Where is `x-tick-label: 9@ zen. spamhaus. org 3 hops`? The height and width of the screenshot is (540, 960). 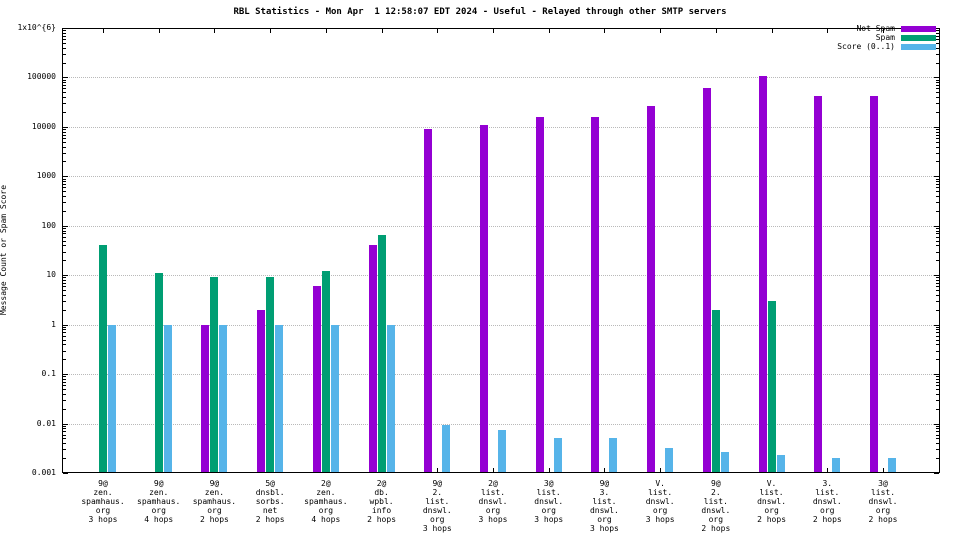 x-tick-label: 9@ zen. spamhaus. org 3 hops is located at coordinates (103, 501).